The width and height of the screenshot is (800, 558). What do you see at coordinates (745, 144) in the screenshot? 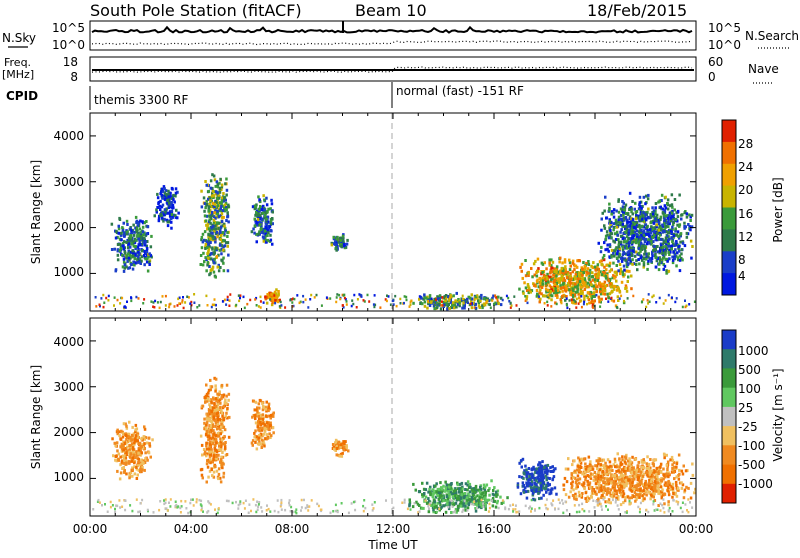
I see `power-cb-tick-28: 28` at bounding box center [745, 144].